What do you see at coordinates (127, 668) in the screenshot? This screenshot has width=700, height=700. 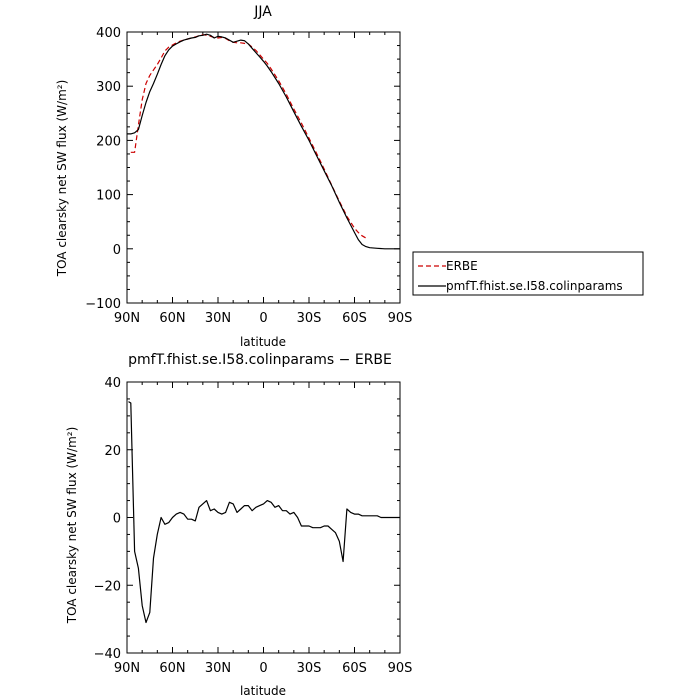 I see `bottom-x-tick-label: 90N` at bounding box center [127, 668].